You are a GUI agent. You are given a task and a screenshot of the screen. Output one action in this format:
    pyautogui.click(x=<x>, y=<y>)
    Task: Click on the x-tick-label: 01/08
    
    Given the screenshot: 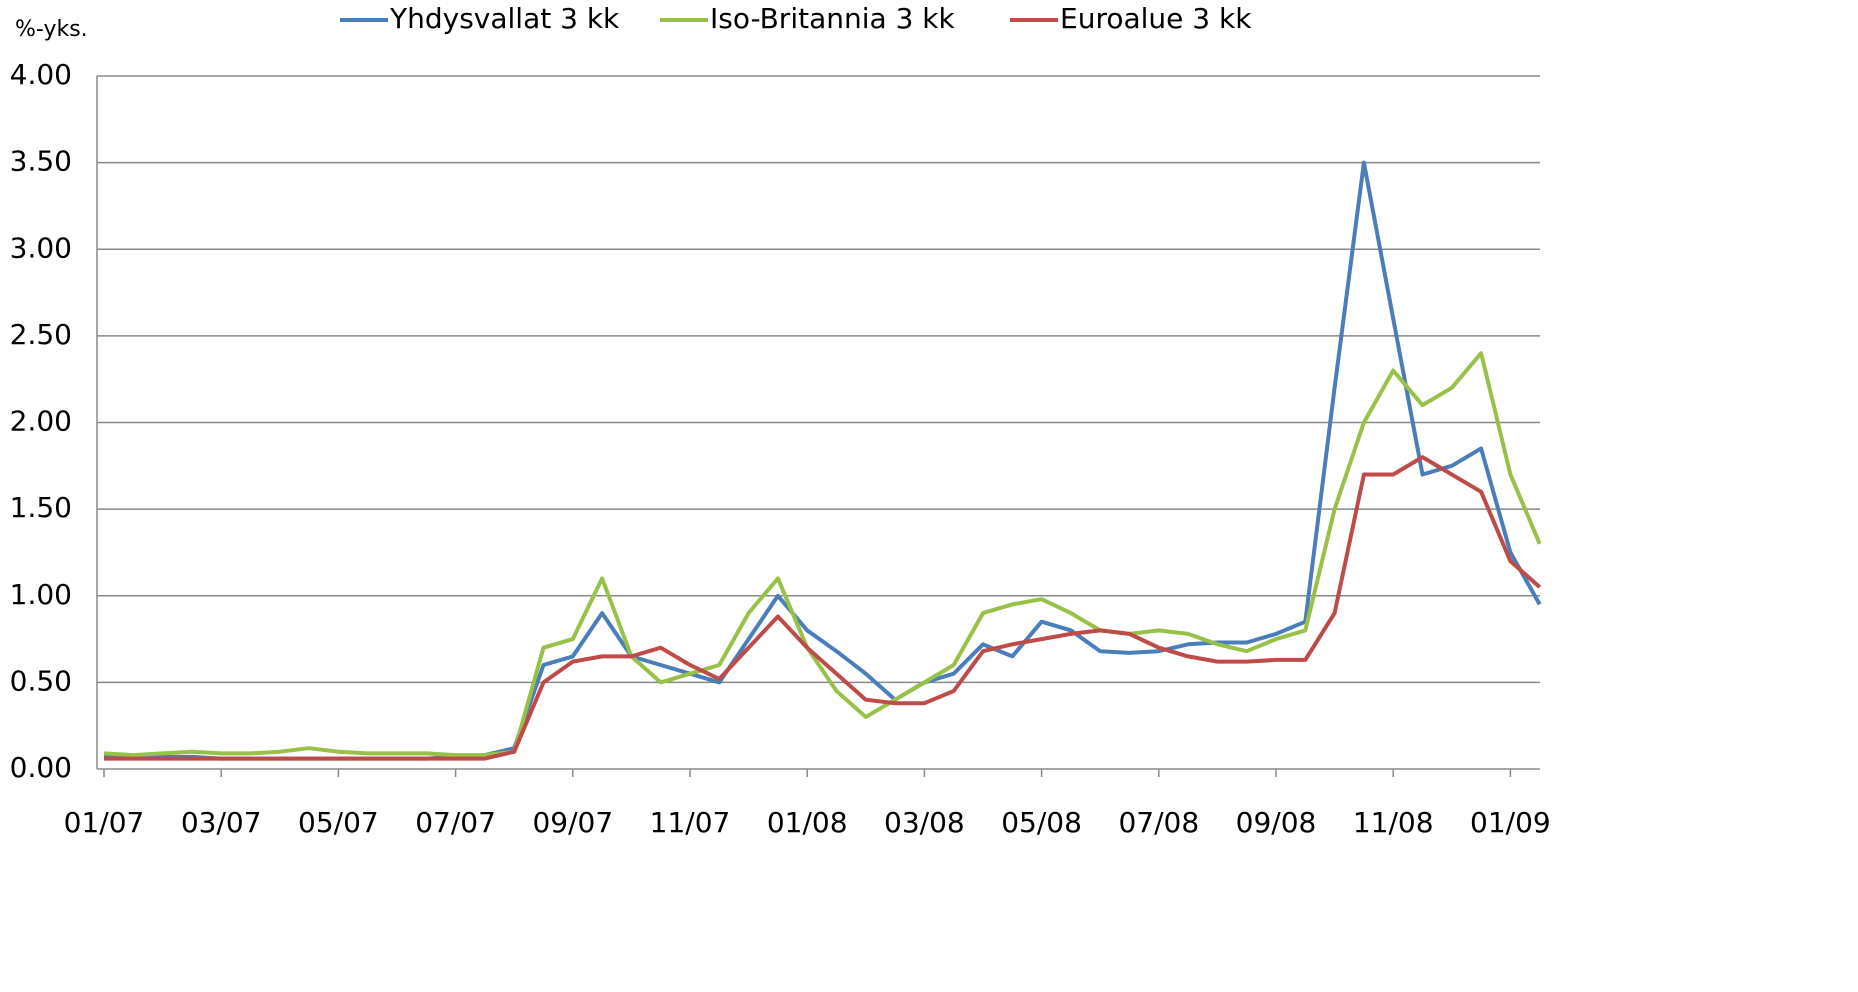 What is the action you would take?
    pyautogui.click(x=807, y=822)
    